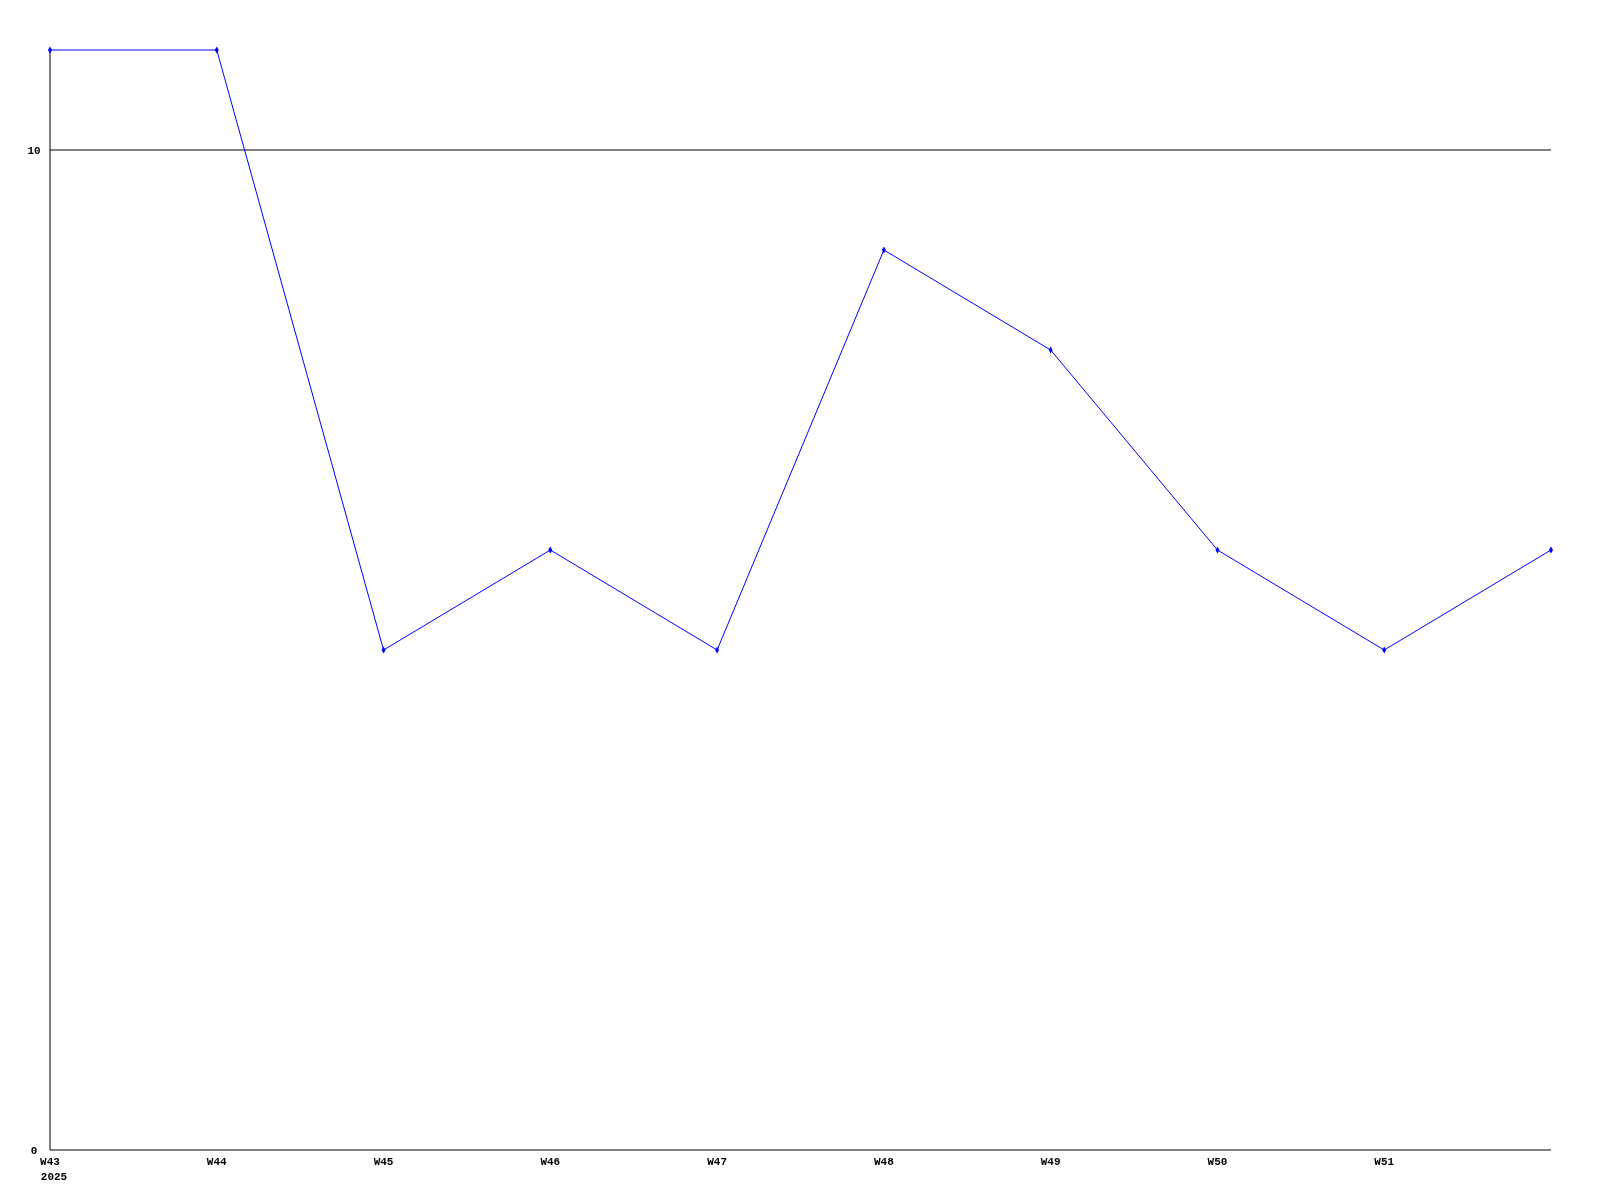  Describe the element at coordinates (383, 1162) in the screenshot. I see `x-tick-label: W45` at that location.